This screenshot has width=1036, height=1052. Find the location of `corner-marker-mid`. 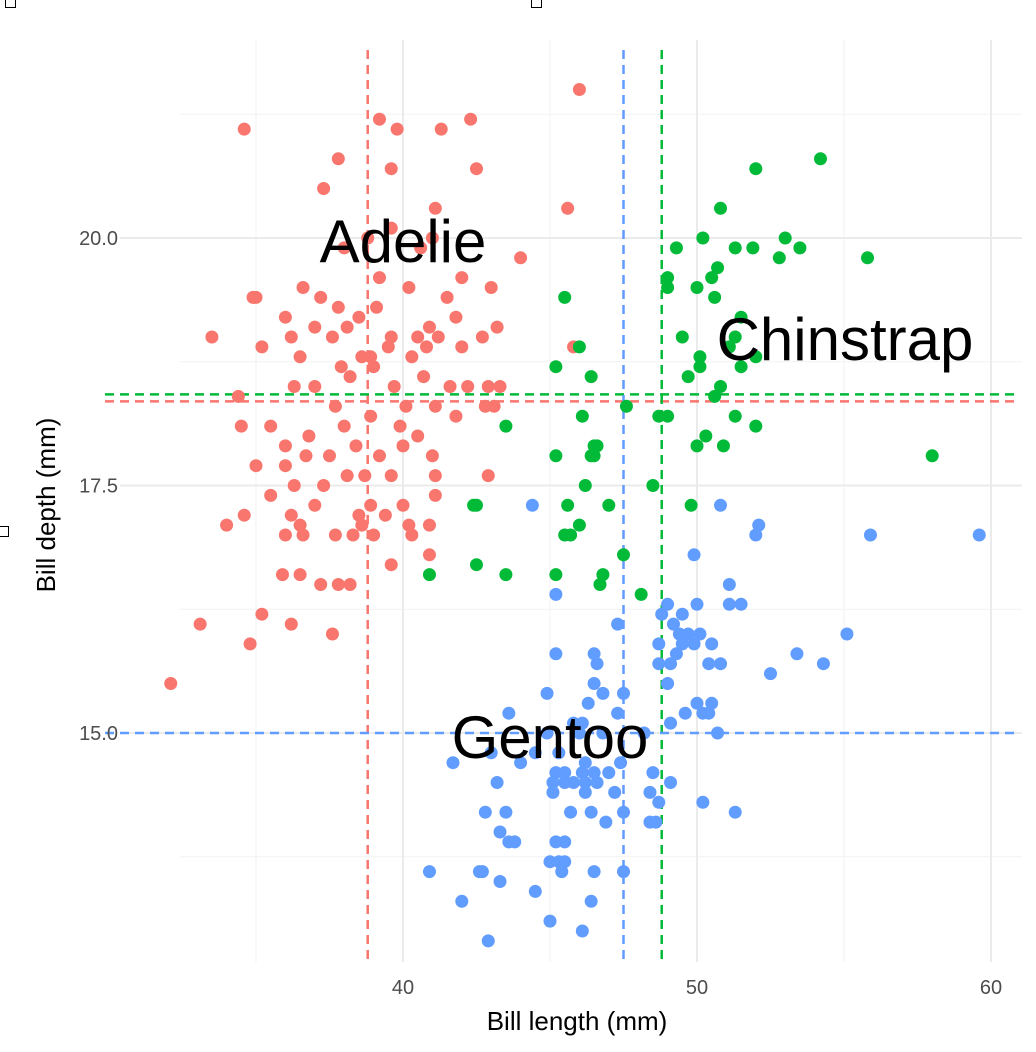

corner-marker-mid is located at coordinates (536, 4).